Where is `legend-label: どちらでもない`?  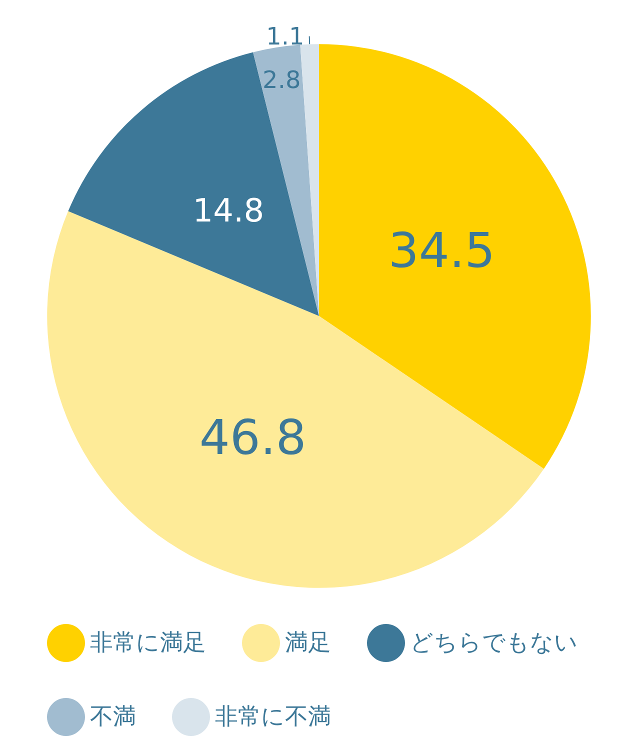 legend-label: どちらでもない is located at coordinates (494, 643).